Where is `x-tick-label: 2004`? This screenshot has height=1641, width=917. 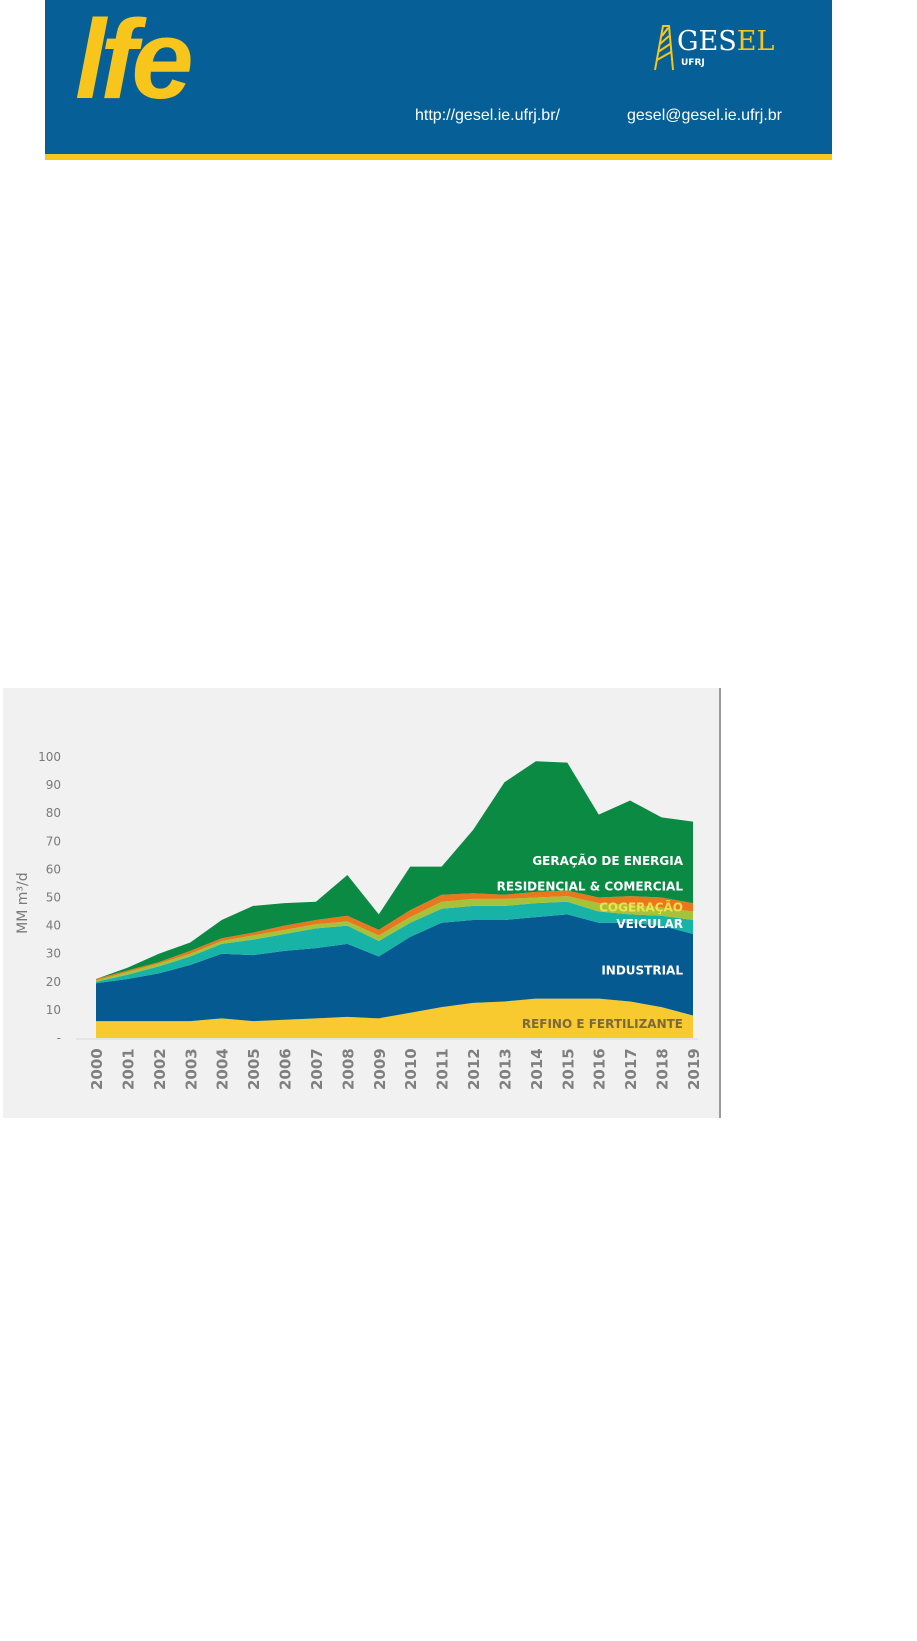
x-tick-label: 2004 is located at coordinates (223, 1069).